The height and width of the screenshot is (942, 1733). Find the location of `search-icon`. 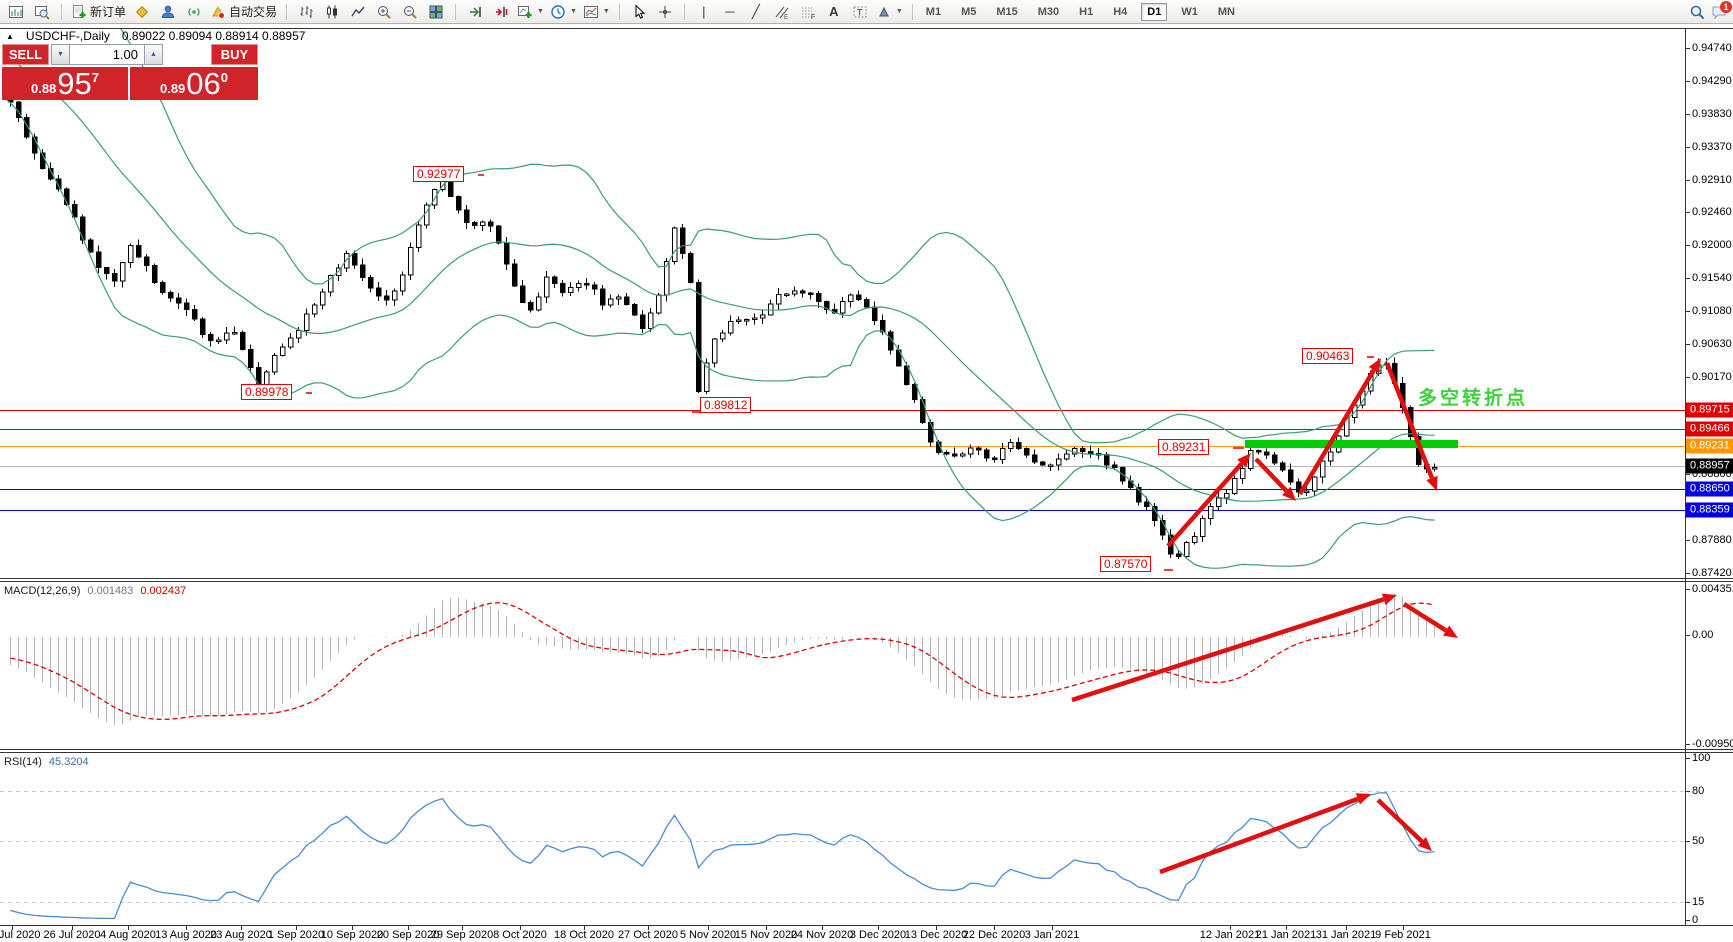

search-icon is located at coordinates (1697, 12).